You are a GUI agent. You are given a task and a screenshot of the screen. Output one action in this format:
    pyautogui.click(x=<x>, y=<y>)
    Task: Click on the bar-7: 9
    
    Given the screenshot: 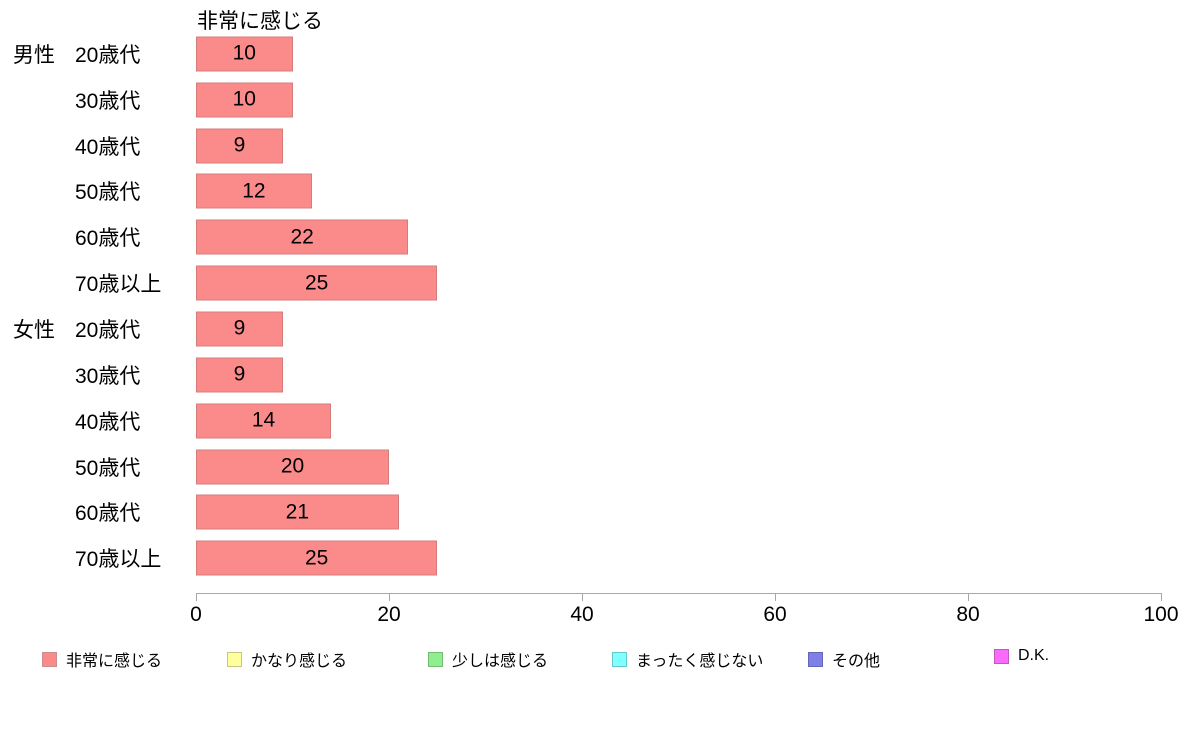 What is the action you would take?
    pyautogui.click(x=239, y=375)
    